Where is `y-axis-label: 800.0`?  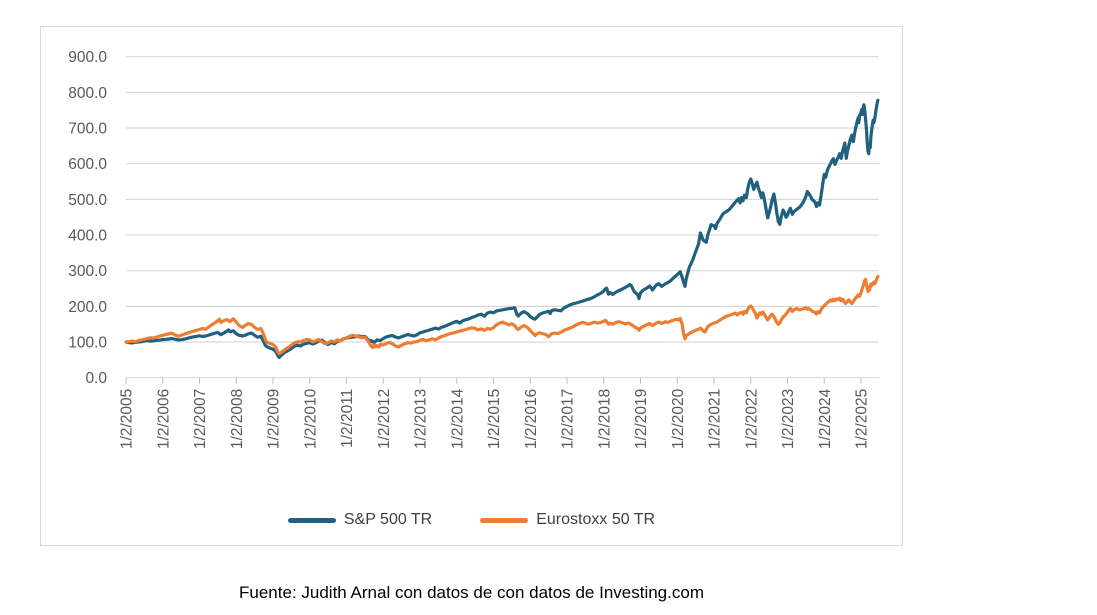 y-axis-label: 800.0 is located at coordinates (87, 93).